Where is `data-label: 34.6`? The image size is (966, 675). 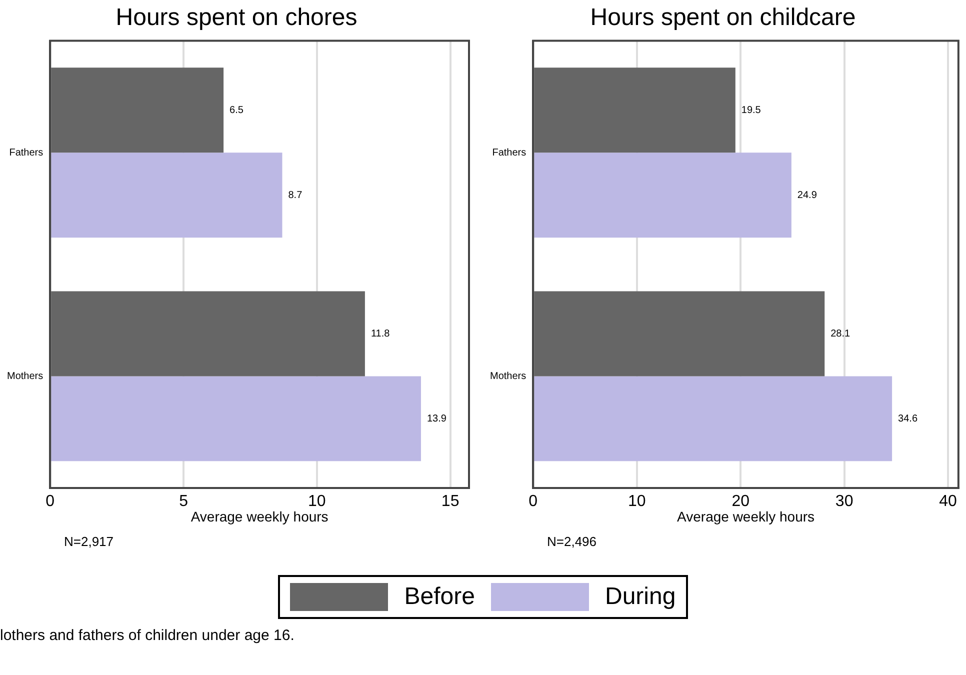 data-label: 34.6 is located at coordinates (908, 418).